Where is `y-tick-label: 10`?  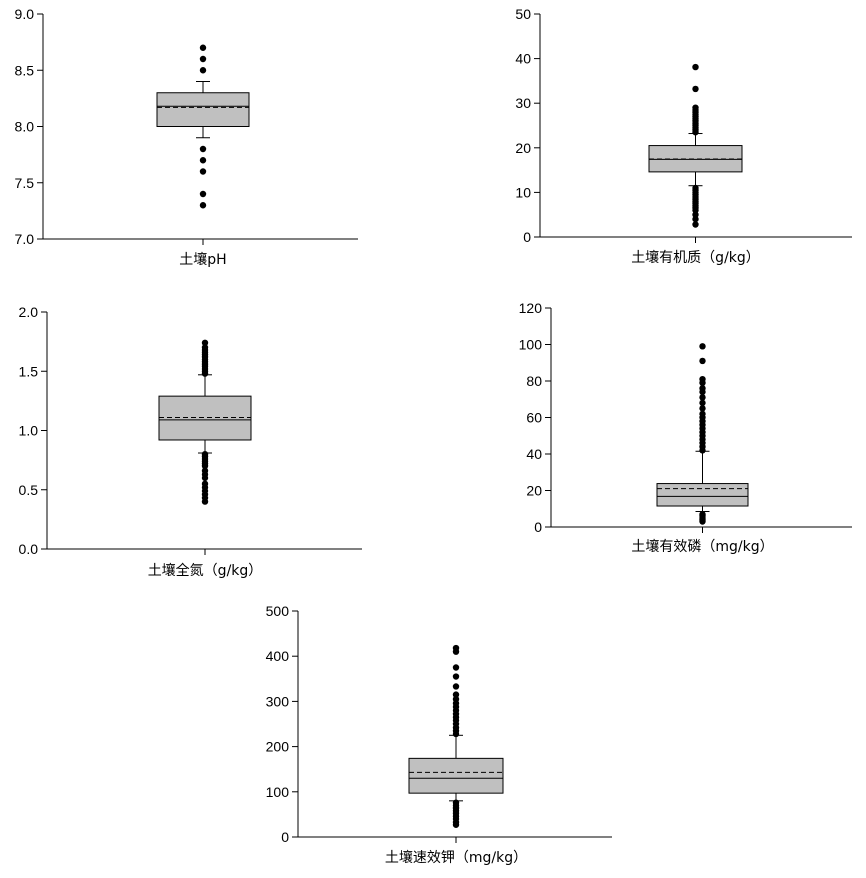
y-tick-label: 10 is located at coordinates (523, 192).